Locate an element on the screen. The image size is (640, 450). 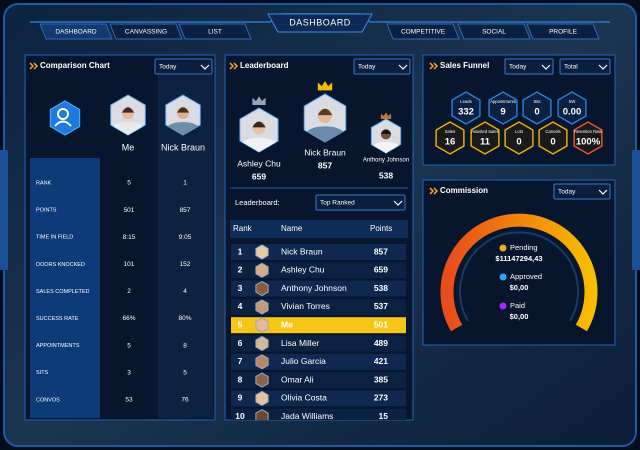
nav-title: DASHBOARD is located at coordinates (320, 22).